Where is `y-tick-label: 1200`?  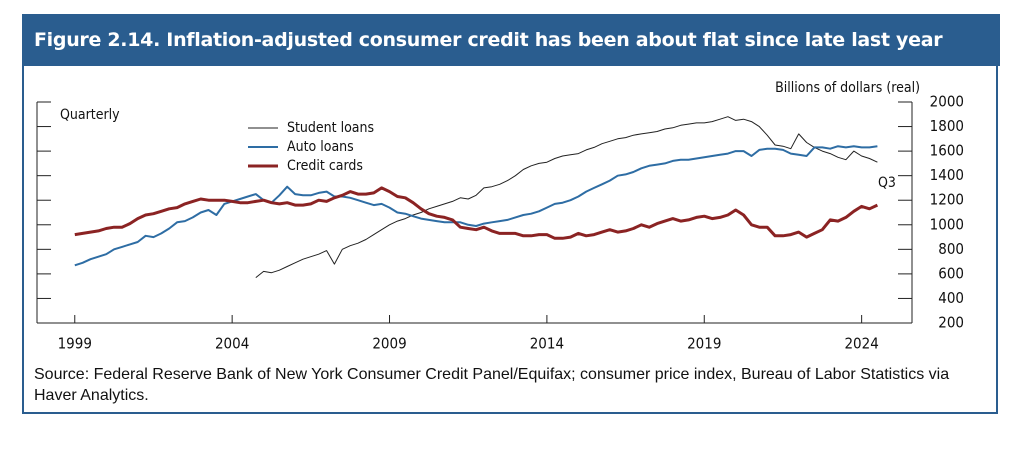
y-tick-label: 1200 is located at coordinates (947, 200).